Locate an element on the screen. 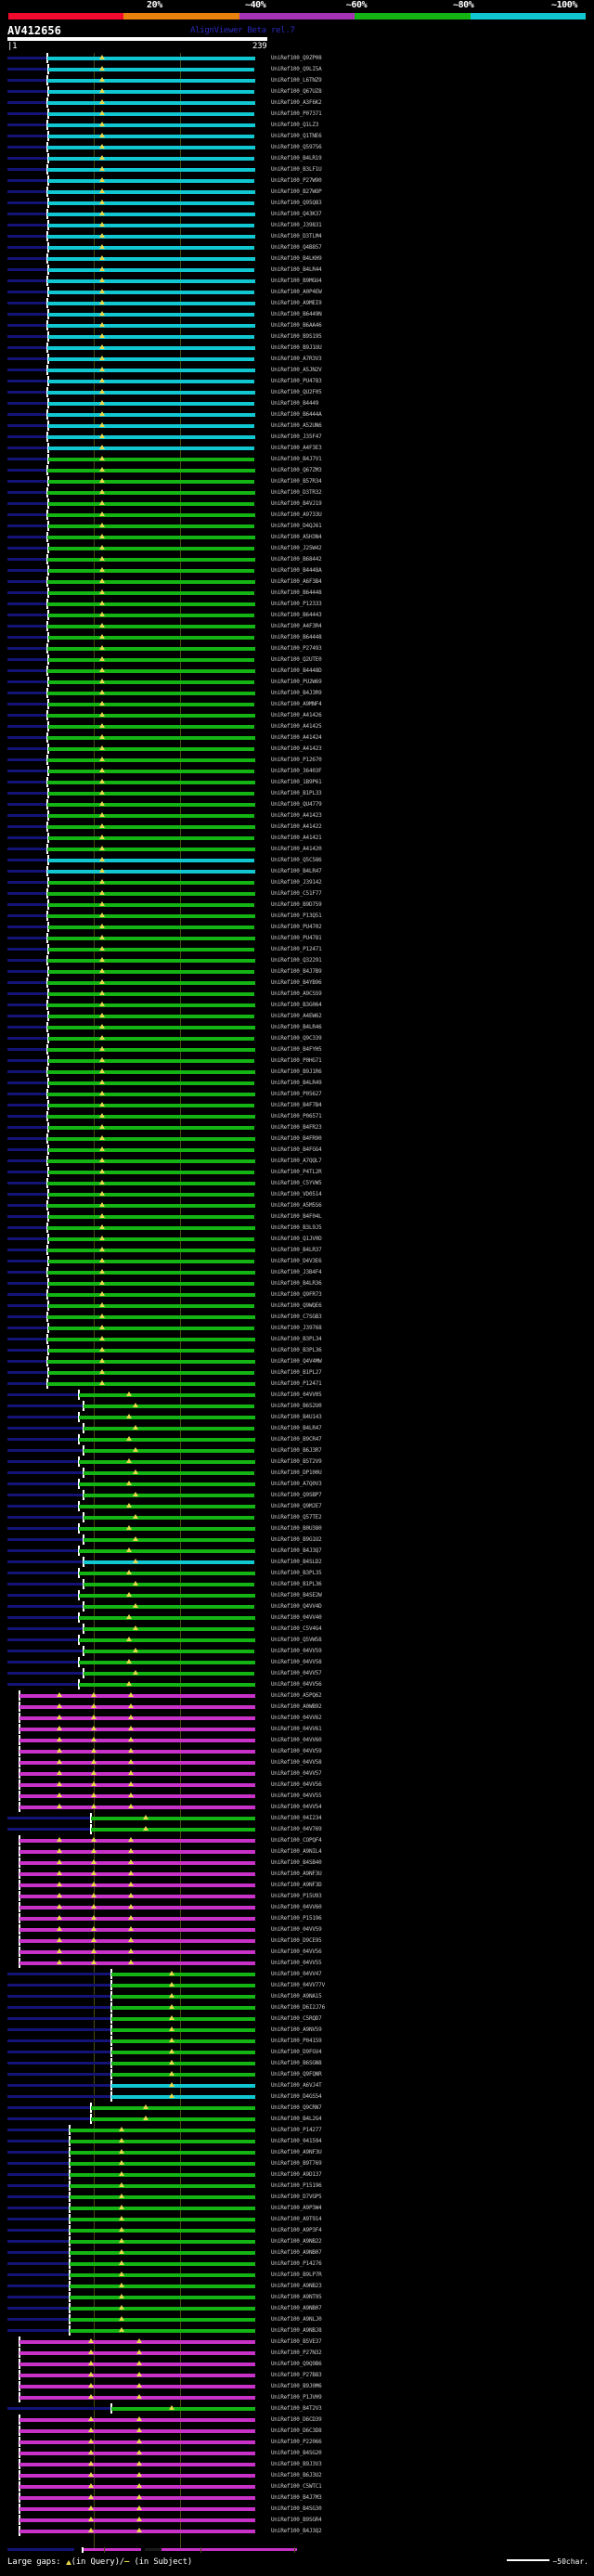 This screenshot has width=594, height=2576. alignment-row: UniRef100_B4T2V3 is located at coordinates (297, 2408).